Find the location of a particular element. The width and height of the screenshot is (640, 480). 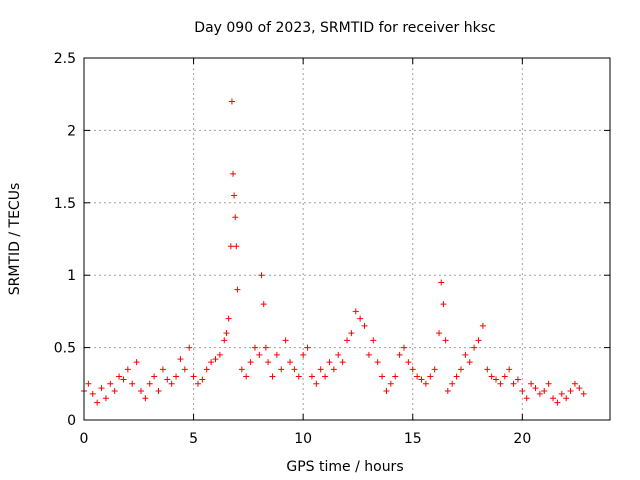

x-axis-label: GPS time / hours is located at coordinates (344, 467).